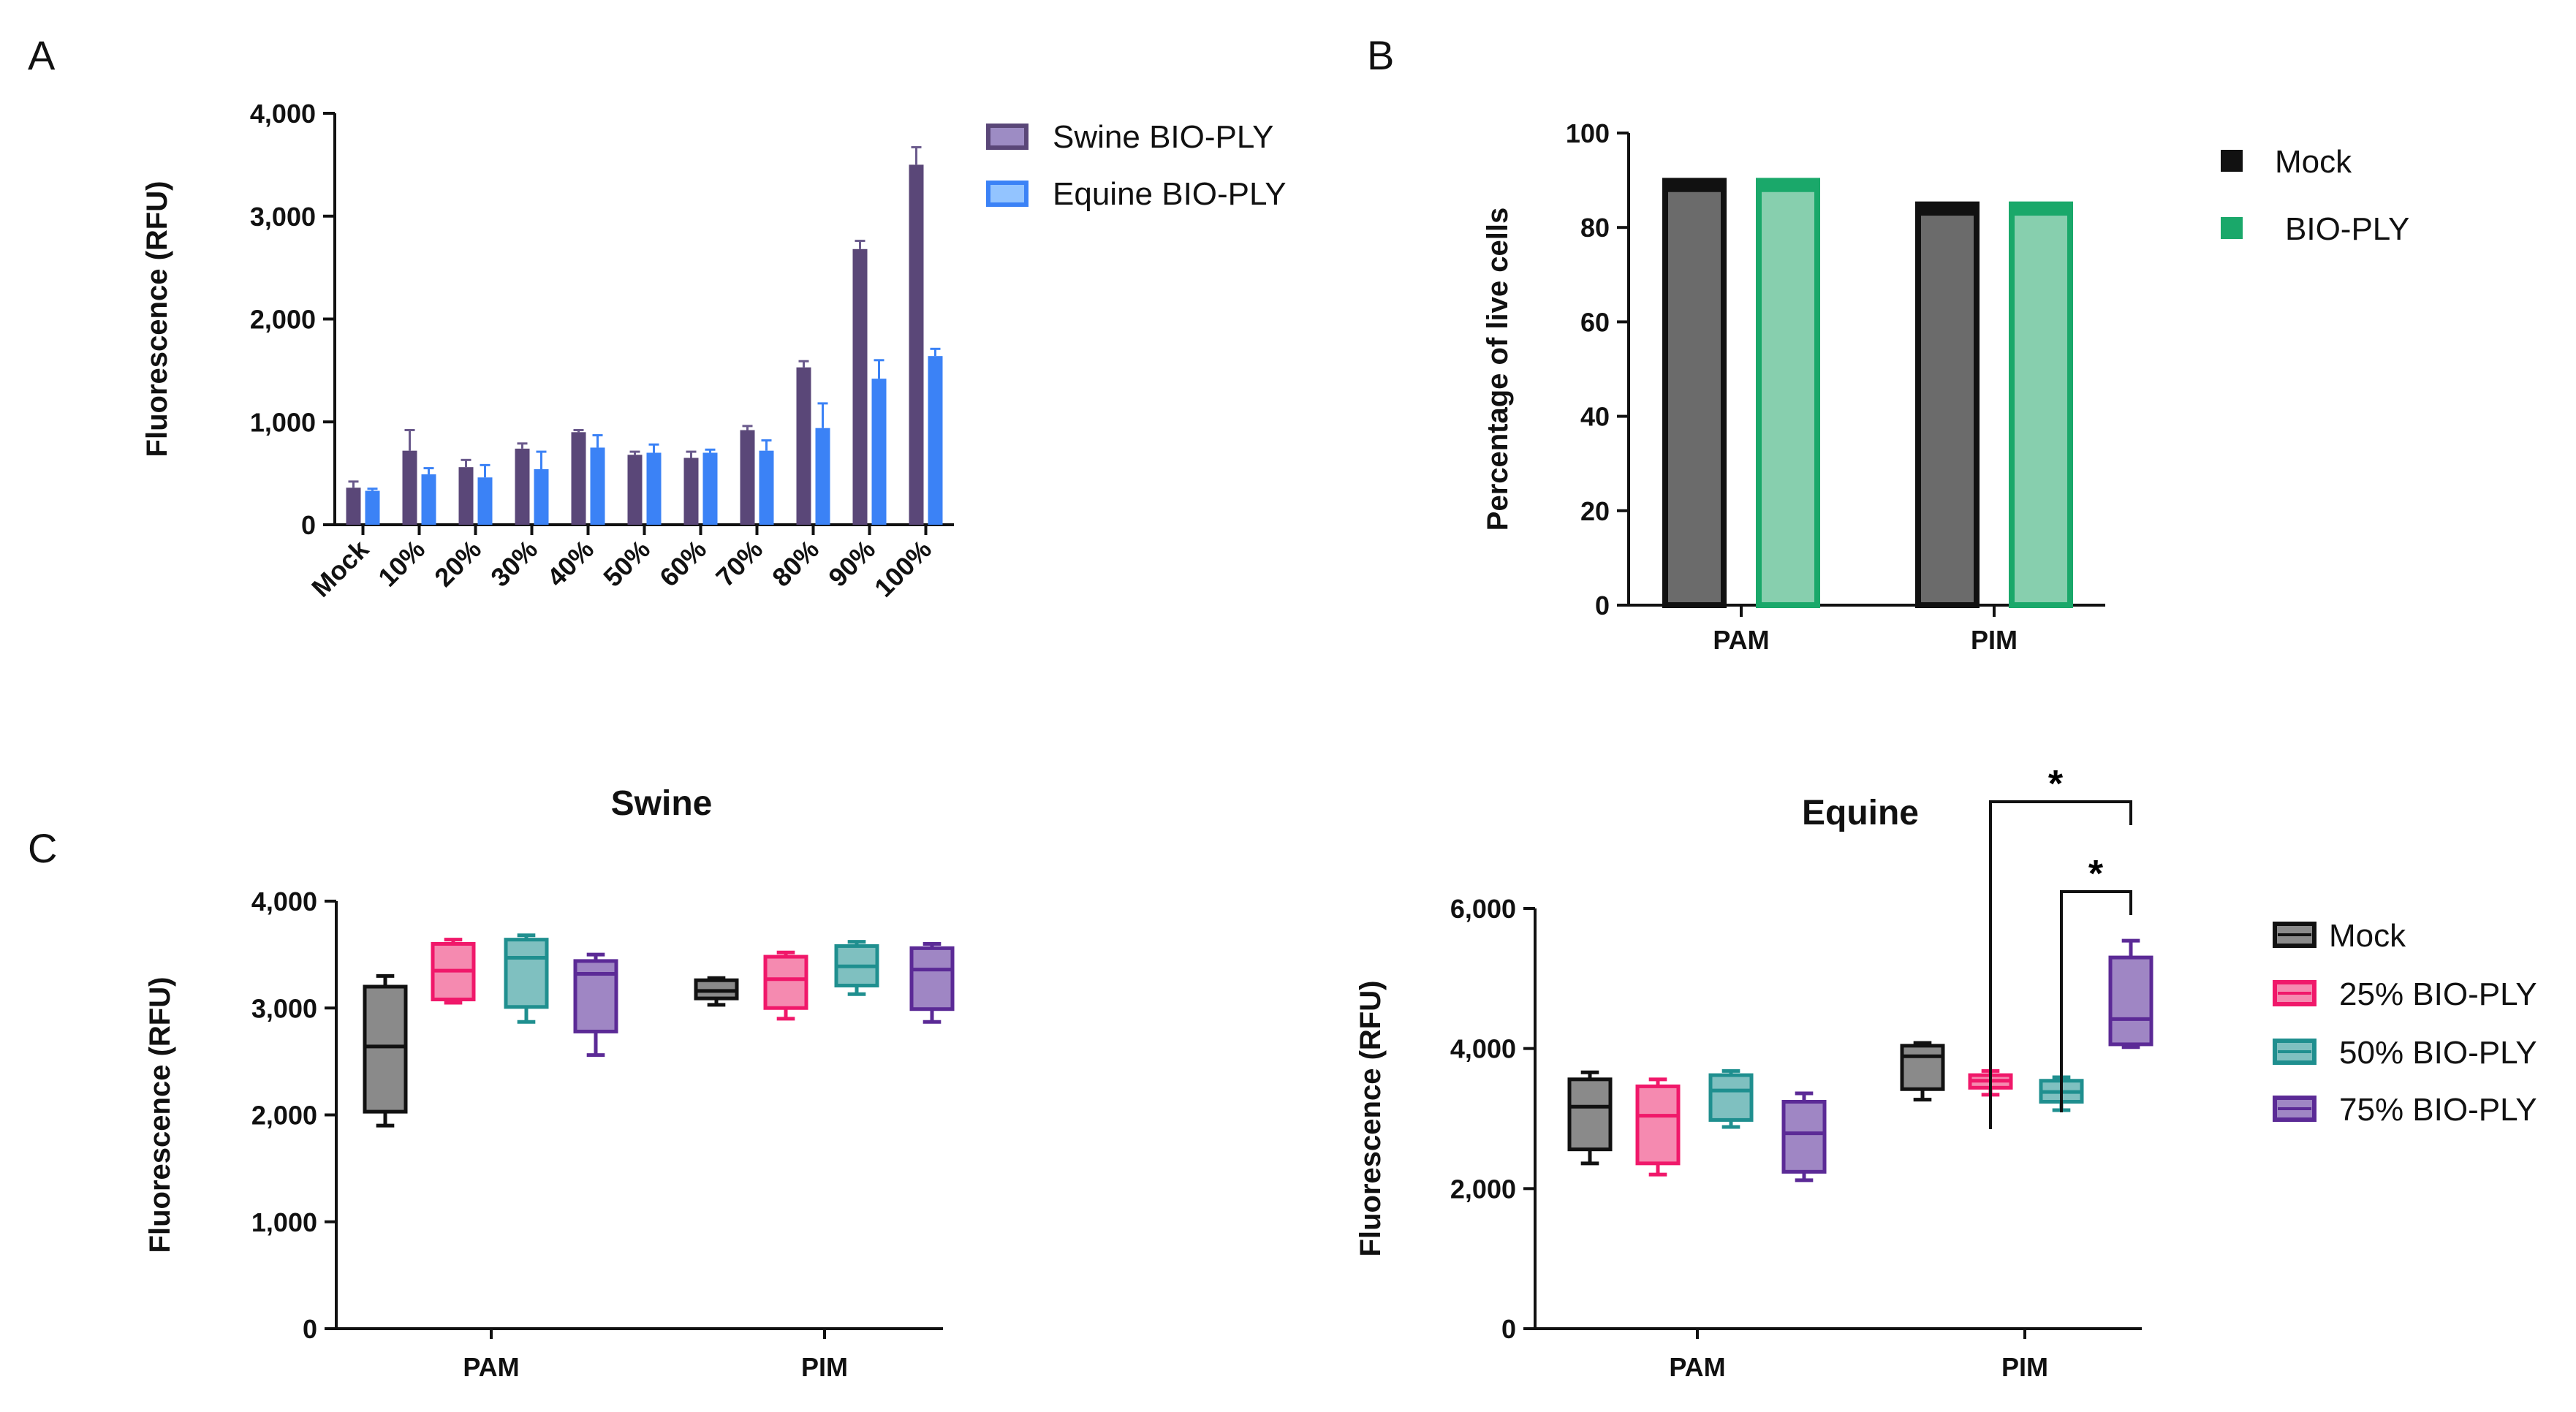 The height and width of the screenshot is (1412, 2576). Describe the element at coordinates (662, 803) in the screenshot. I see `c-swine-title: Swine` at that location.